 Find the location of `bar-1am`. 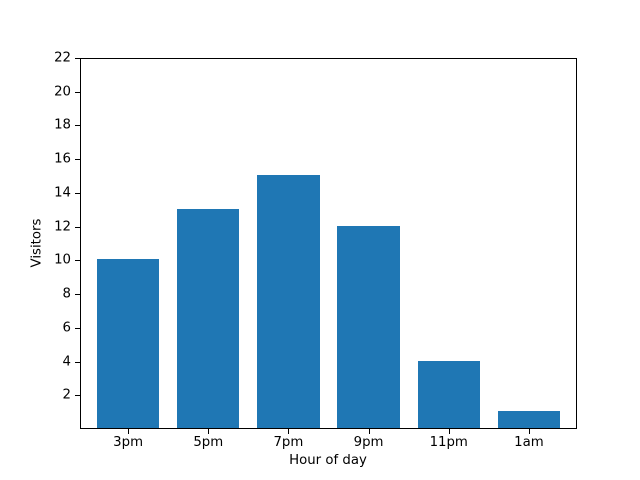

bar-1am is located at coordinates (528, 419).